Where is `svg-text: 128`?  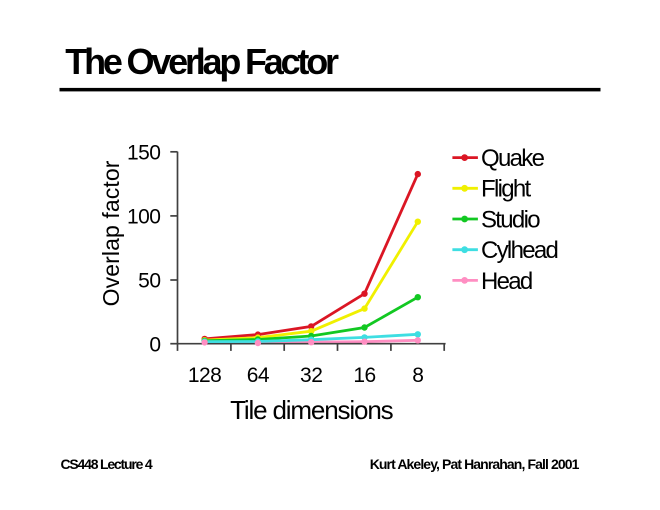 svg-text: 128 is located at coordinates (205, 375).